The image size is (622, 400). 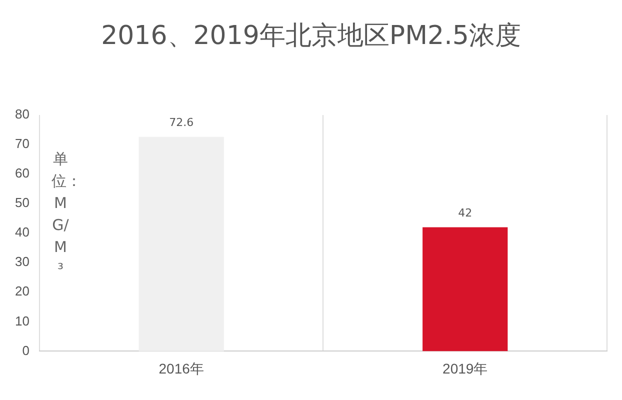 What do you see at coordinates (22, 202) in the screenshot?
I see `y-tick-label: 50` at bounding box center [22, 202].